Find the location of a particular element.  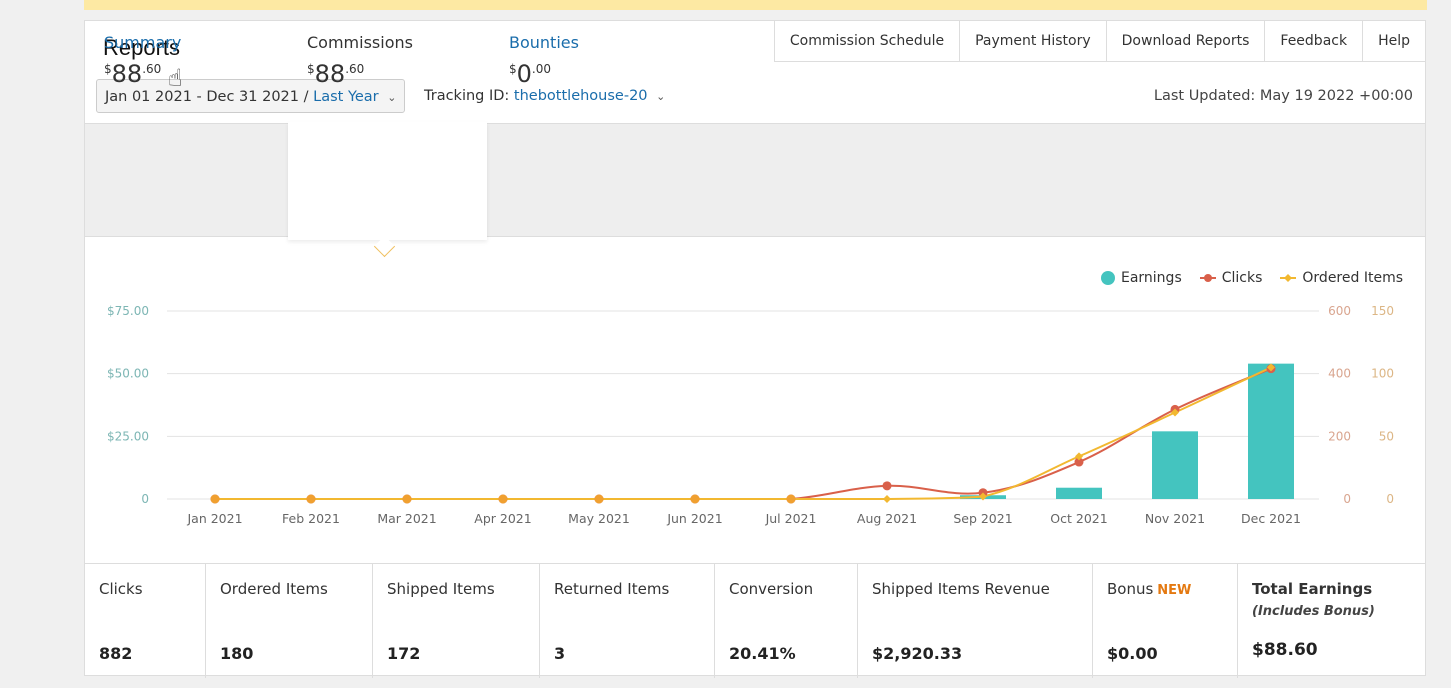

legend-ordered-items: Ordered Items is located at coordinates (1341, 278).